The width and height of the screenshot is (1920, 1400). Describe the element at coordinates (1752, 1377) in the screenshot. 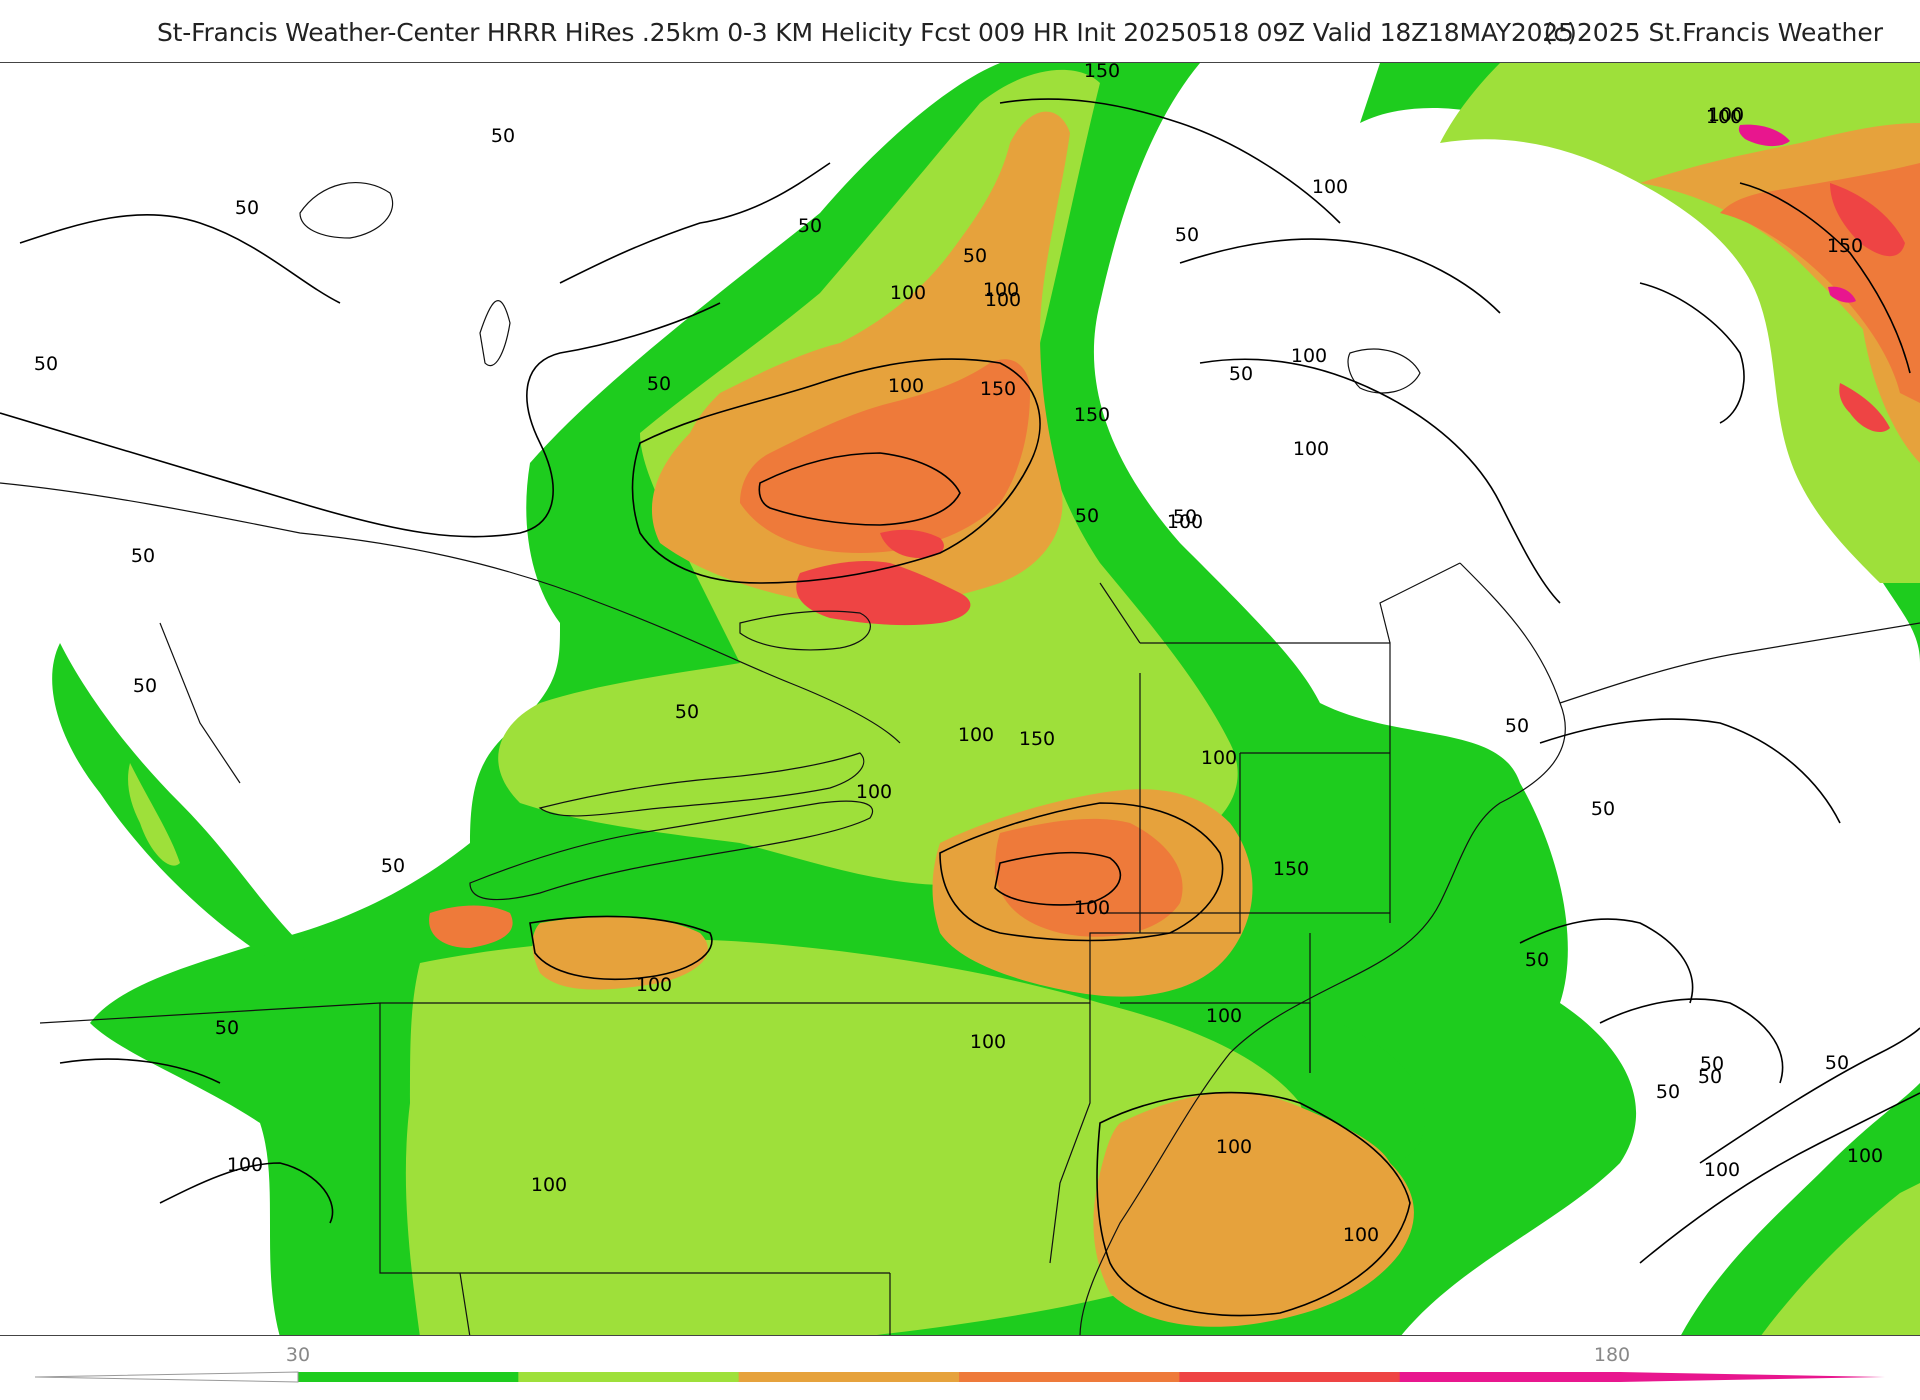

I see `colorbar-high-arrow` at that location.